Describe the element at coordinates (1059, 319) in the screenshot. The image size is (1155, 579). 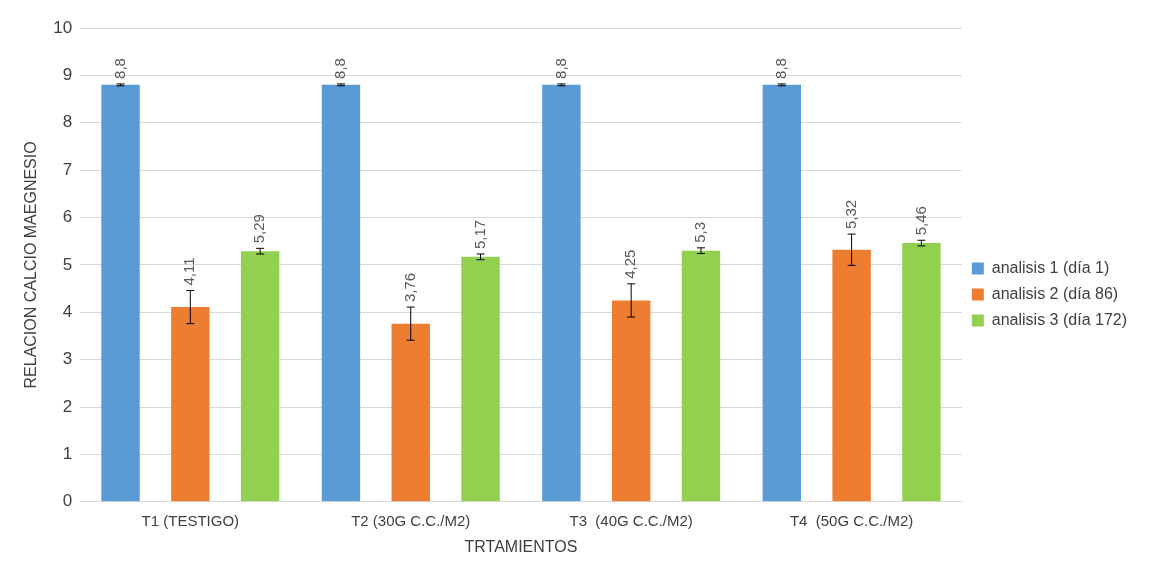
I see `legend-label: analisis 3 (día 172)` at that location.